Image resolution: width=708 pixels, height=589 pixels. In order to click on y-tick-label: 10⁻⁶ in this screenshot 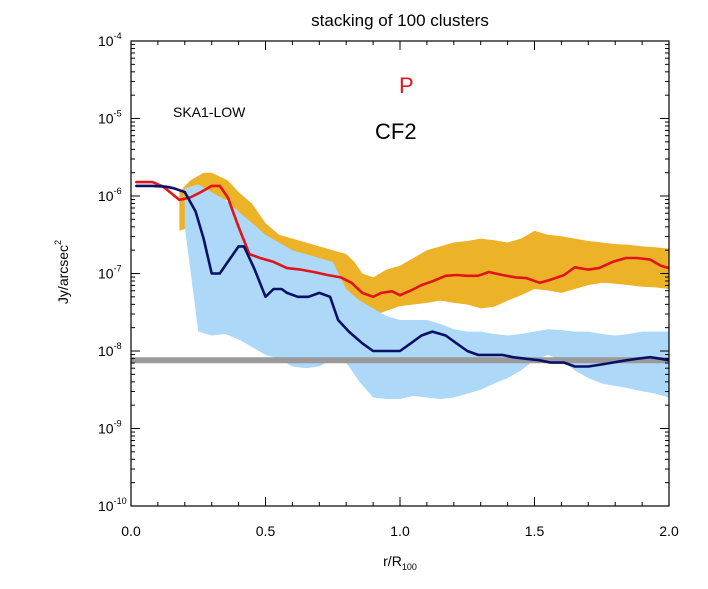, I will do `click(110, 195)`.